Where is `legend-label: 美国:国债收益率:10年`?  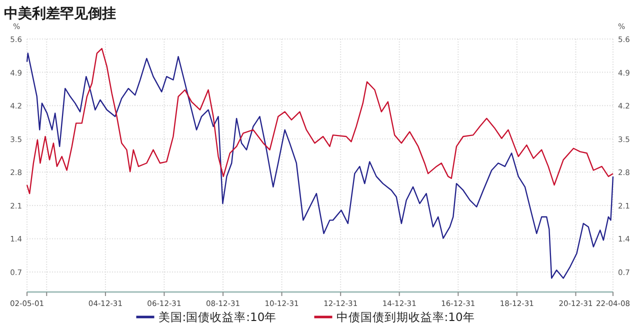
legend-label: 美国:国债收益率:10年 is located at coordinates (217, 317).